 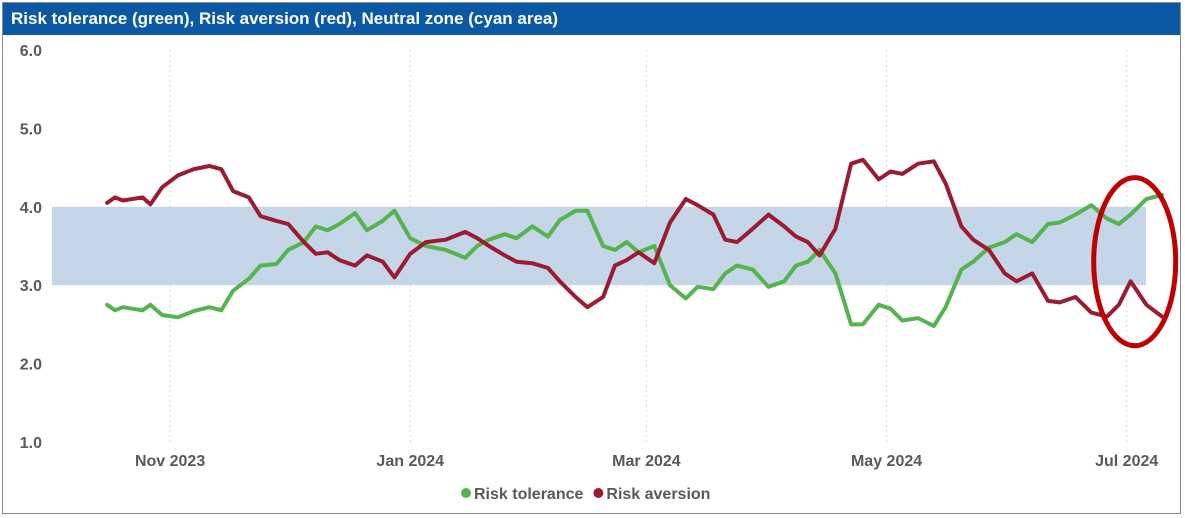 What do you see at coordinates (658, 494) in the screenshot?
I see `legend-label: Risk aversion` at bounding box center [658, 494].